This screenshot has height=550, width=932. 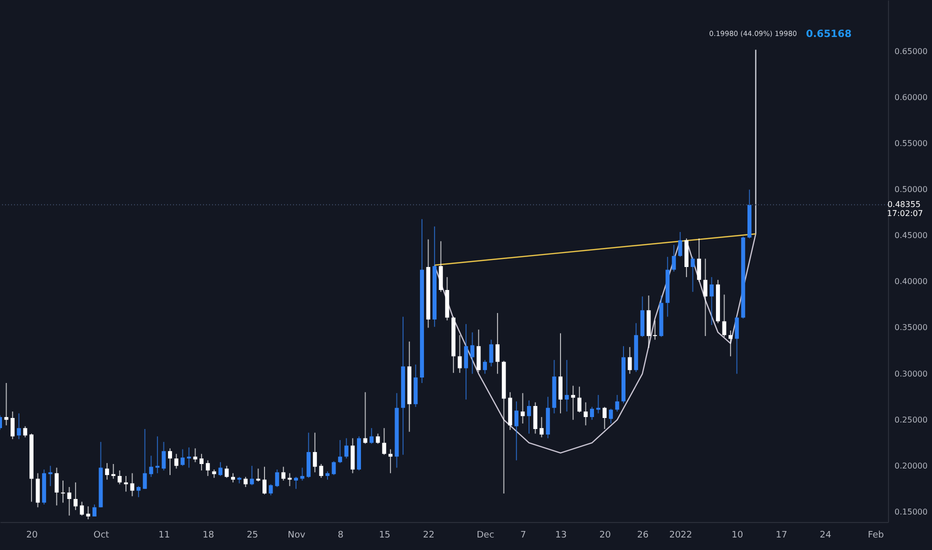 I want to click on x-tick-label: 13, so click(x=561, y=535).